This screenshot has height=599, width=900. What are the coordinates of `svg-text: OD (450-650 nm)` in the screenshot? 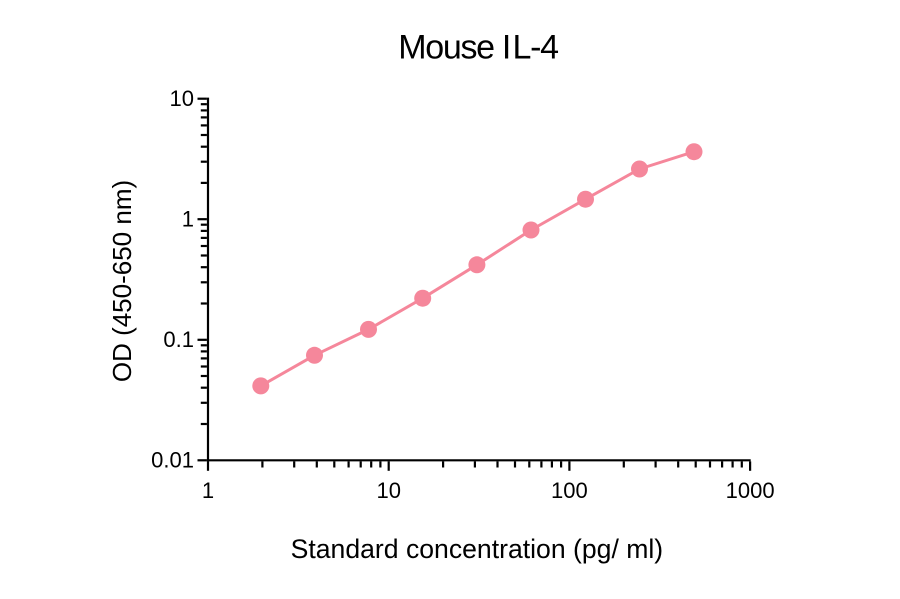 It's located at (122, 281).